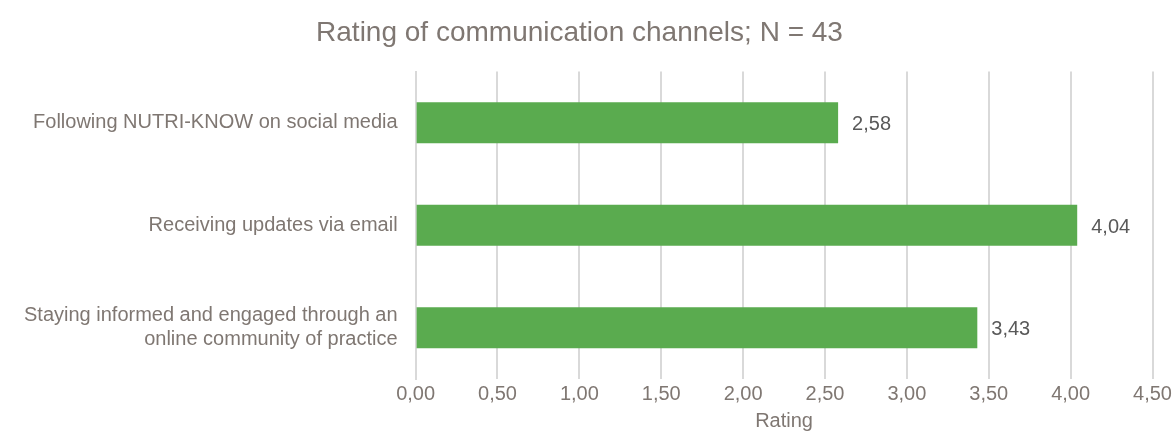  I want to click on x-tick-label: 3,50, so click(989, 392).